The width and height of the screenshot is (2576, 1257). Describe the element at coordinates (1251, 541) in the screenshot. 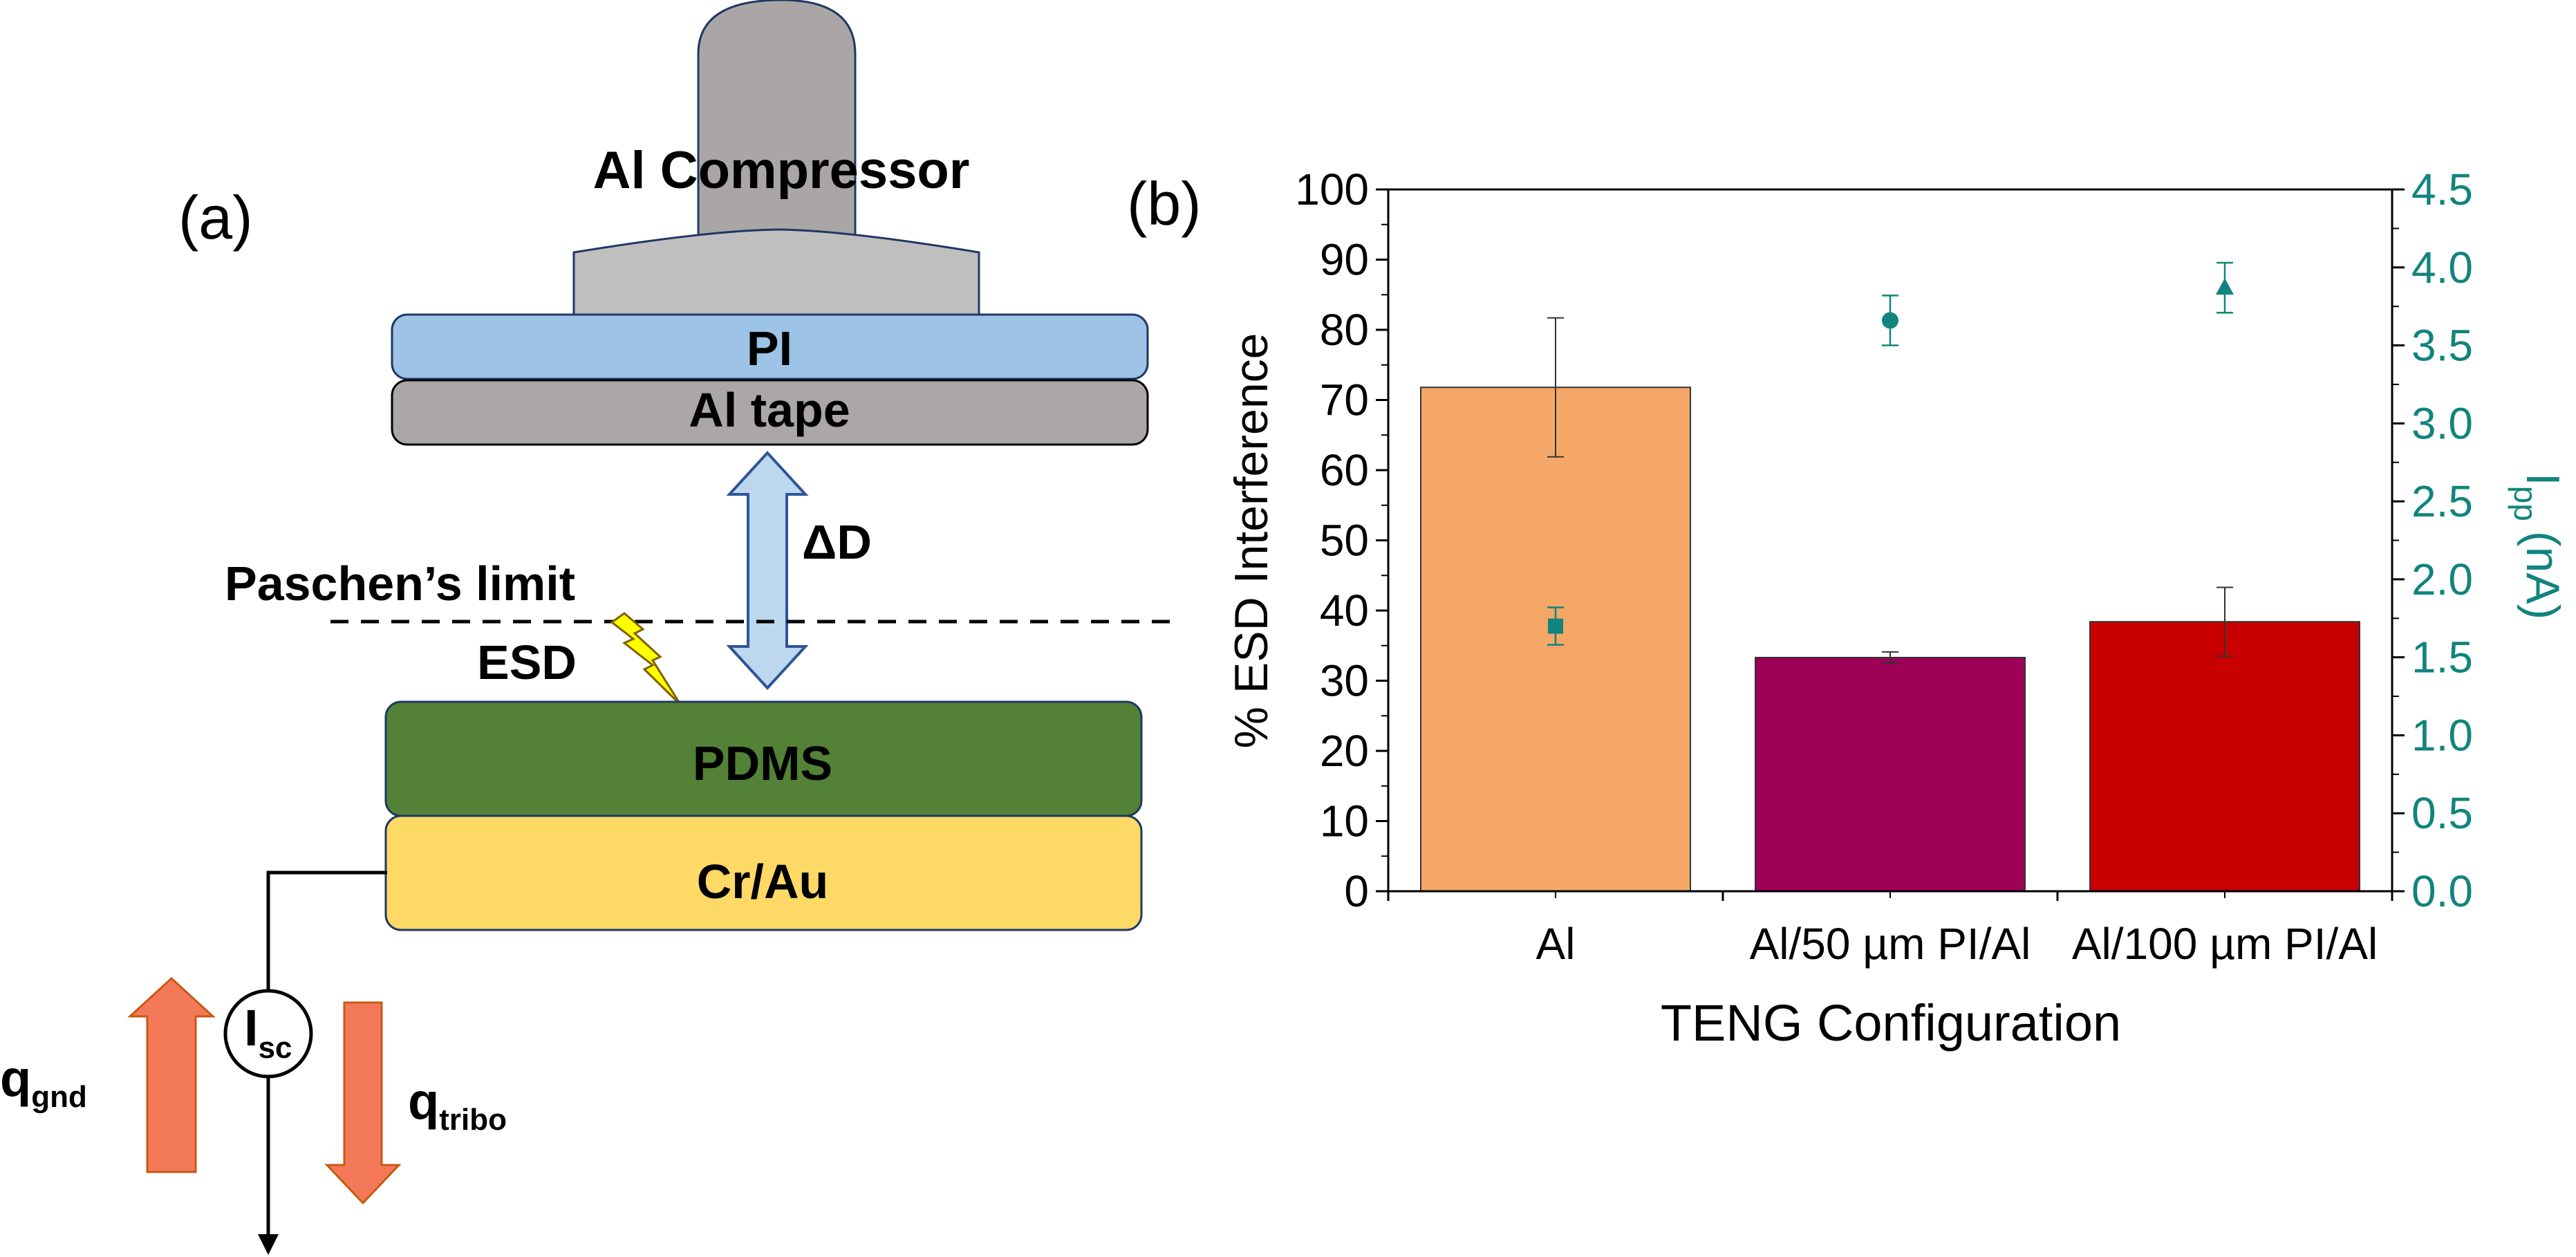

I see `y-axis-label: % ESD Interference` at that location.